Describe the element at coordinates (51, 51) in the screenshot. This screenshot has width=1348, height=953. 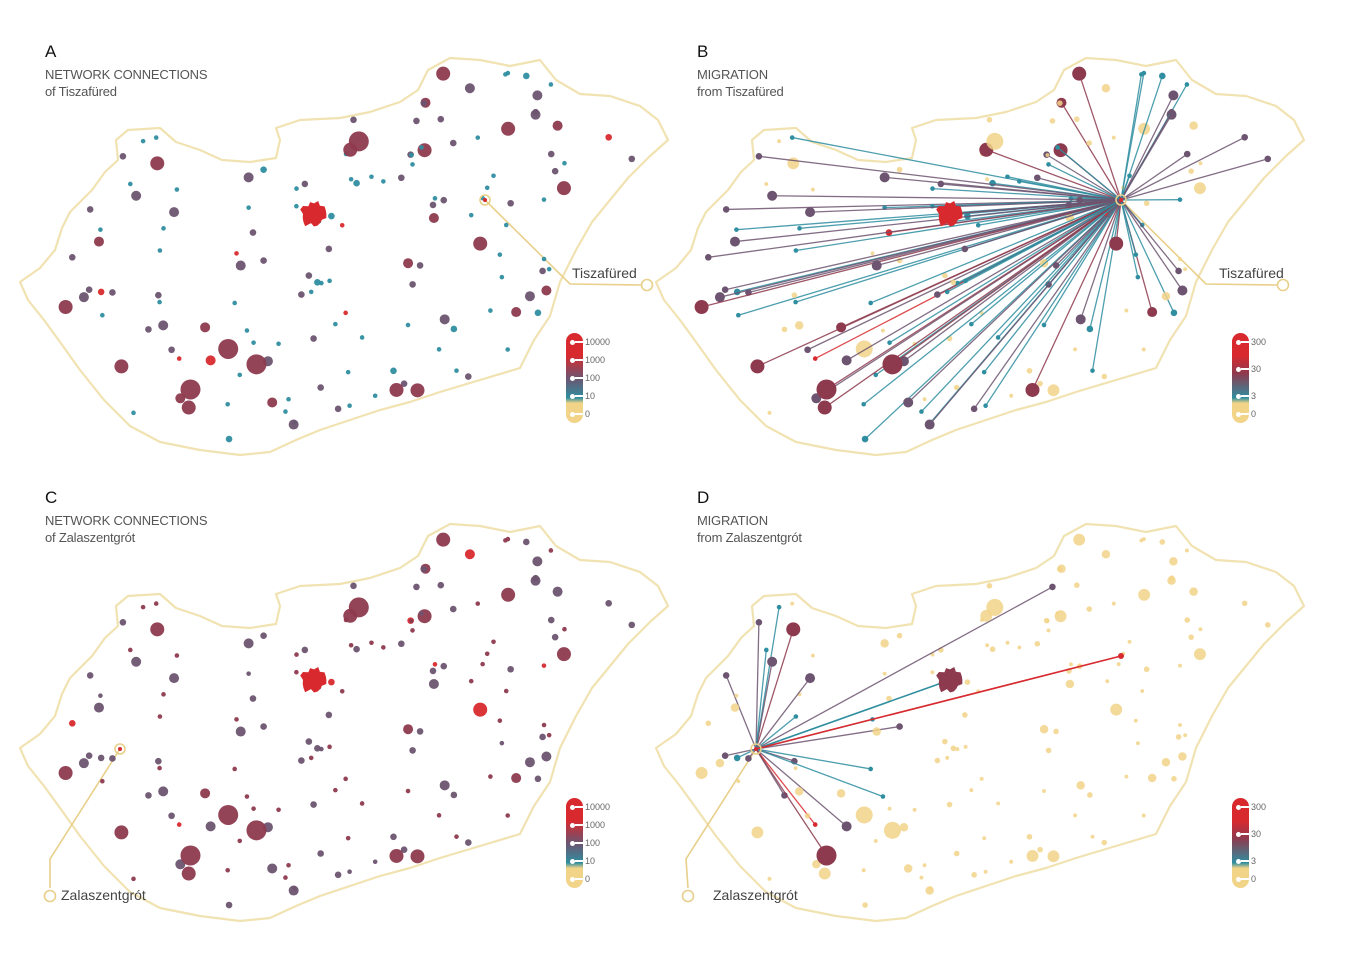
I see `panel-letter: A` at that location.